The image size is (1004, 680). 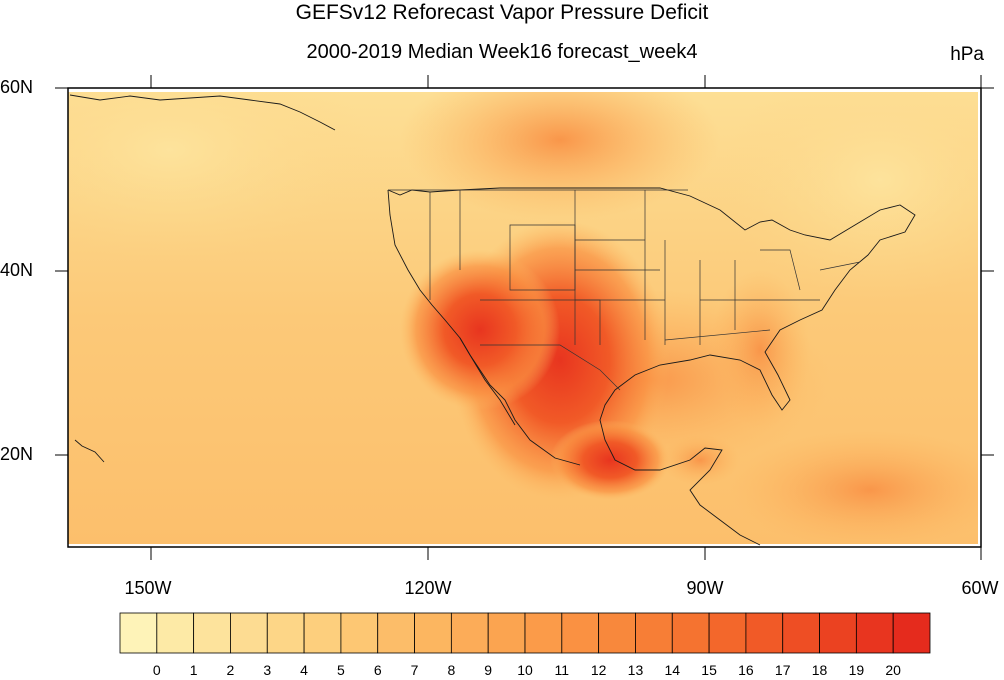 I want to click on colorbar-tick-label: 3, so click(x=267, y=670).